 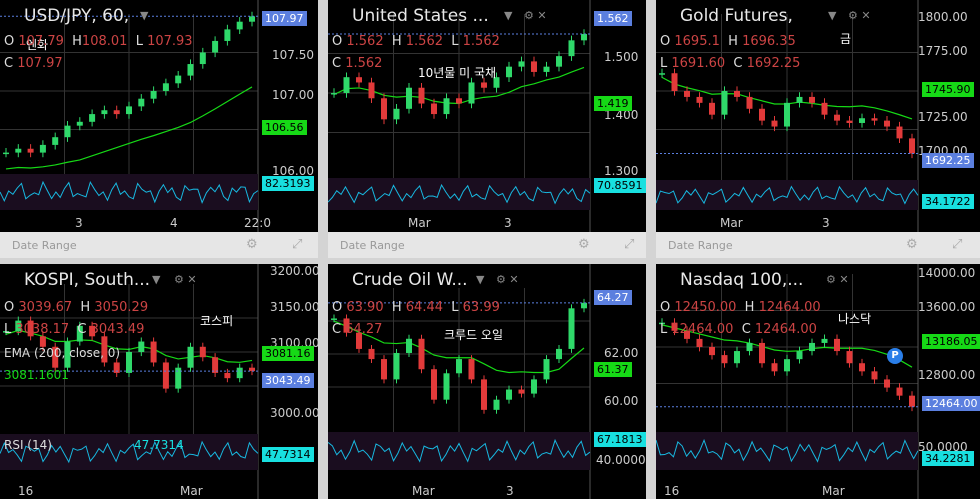 What do you see at coordinates (895, 356) in the screenshot?
I see `p-marker-icon: P` at bounding box center [895, 356].